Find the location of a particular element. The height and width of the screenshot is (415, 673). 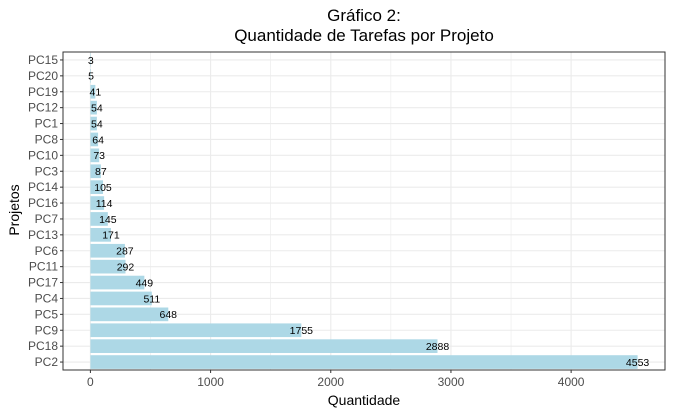

data-label-pc18: 2888 is located at coordinates (438, 347).